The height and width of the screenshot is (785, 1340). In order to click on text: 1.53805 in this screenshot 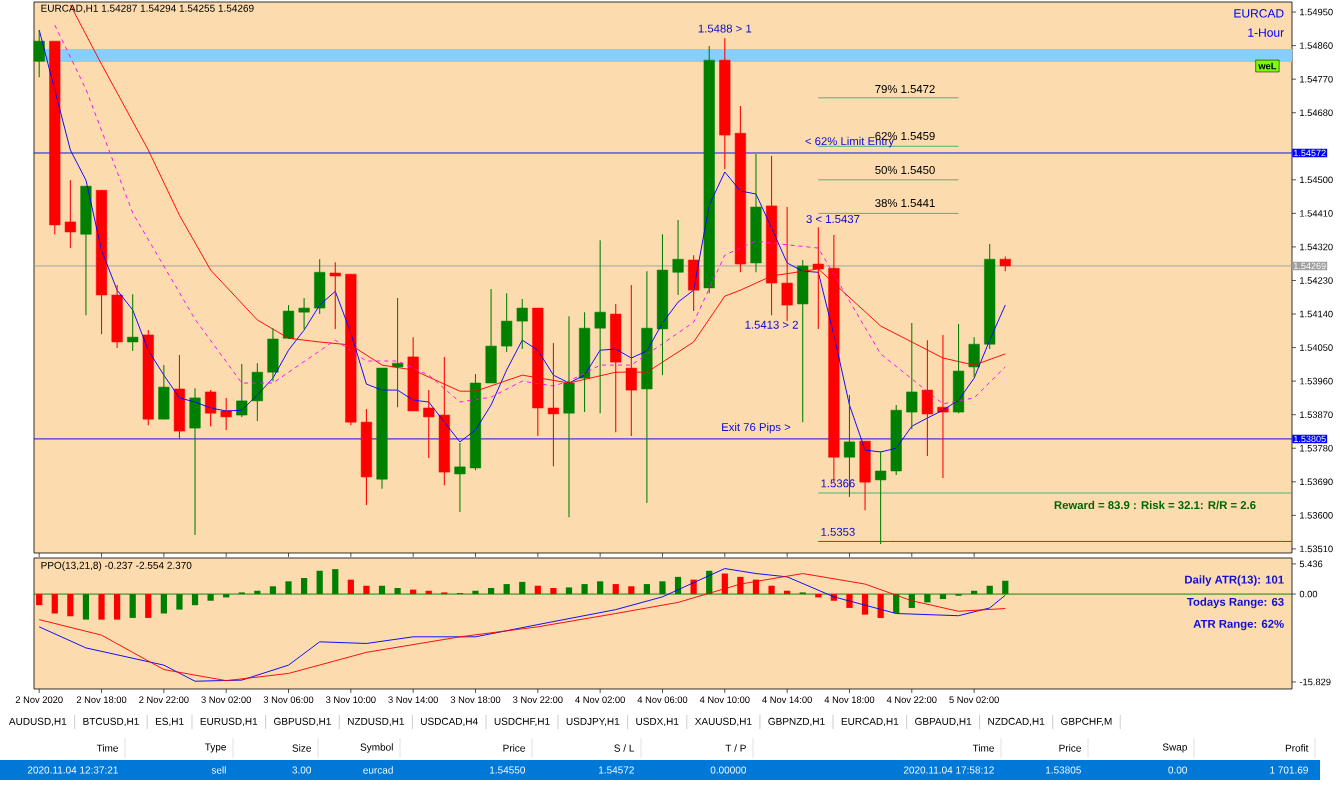, I will do `click(1063, 770)`.